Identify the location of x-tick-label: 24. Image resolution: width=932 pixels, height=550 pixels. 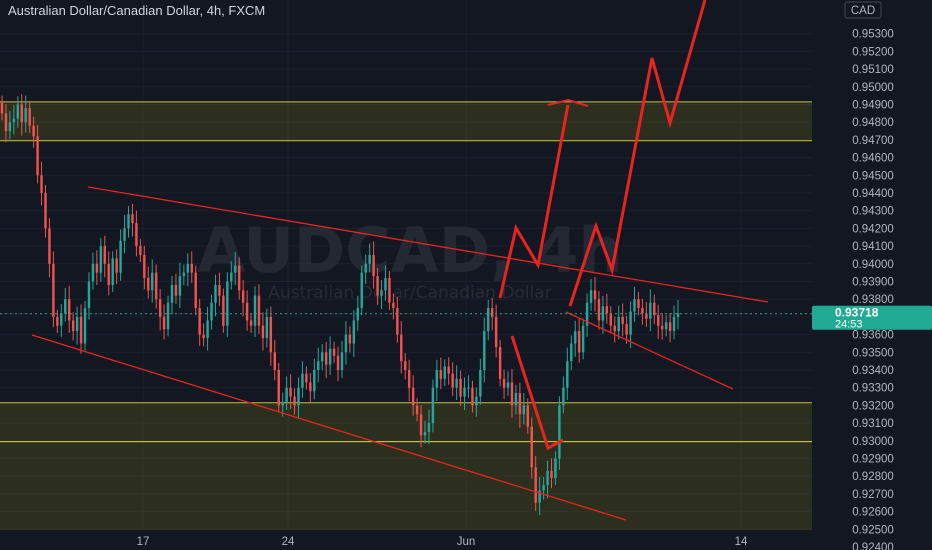
(288, 542).